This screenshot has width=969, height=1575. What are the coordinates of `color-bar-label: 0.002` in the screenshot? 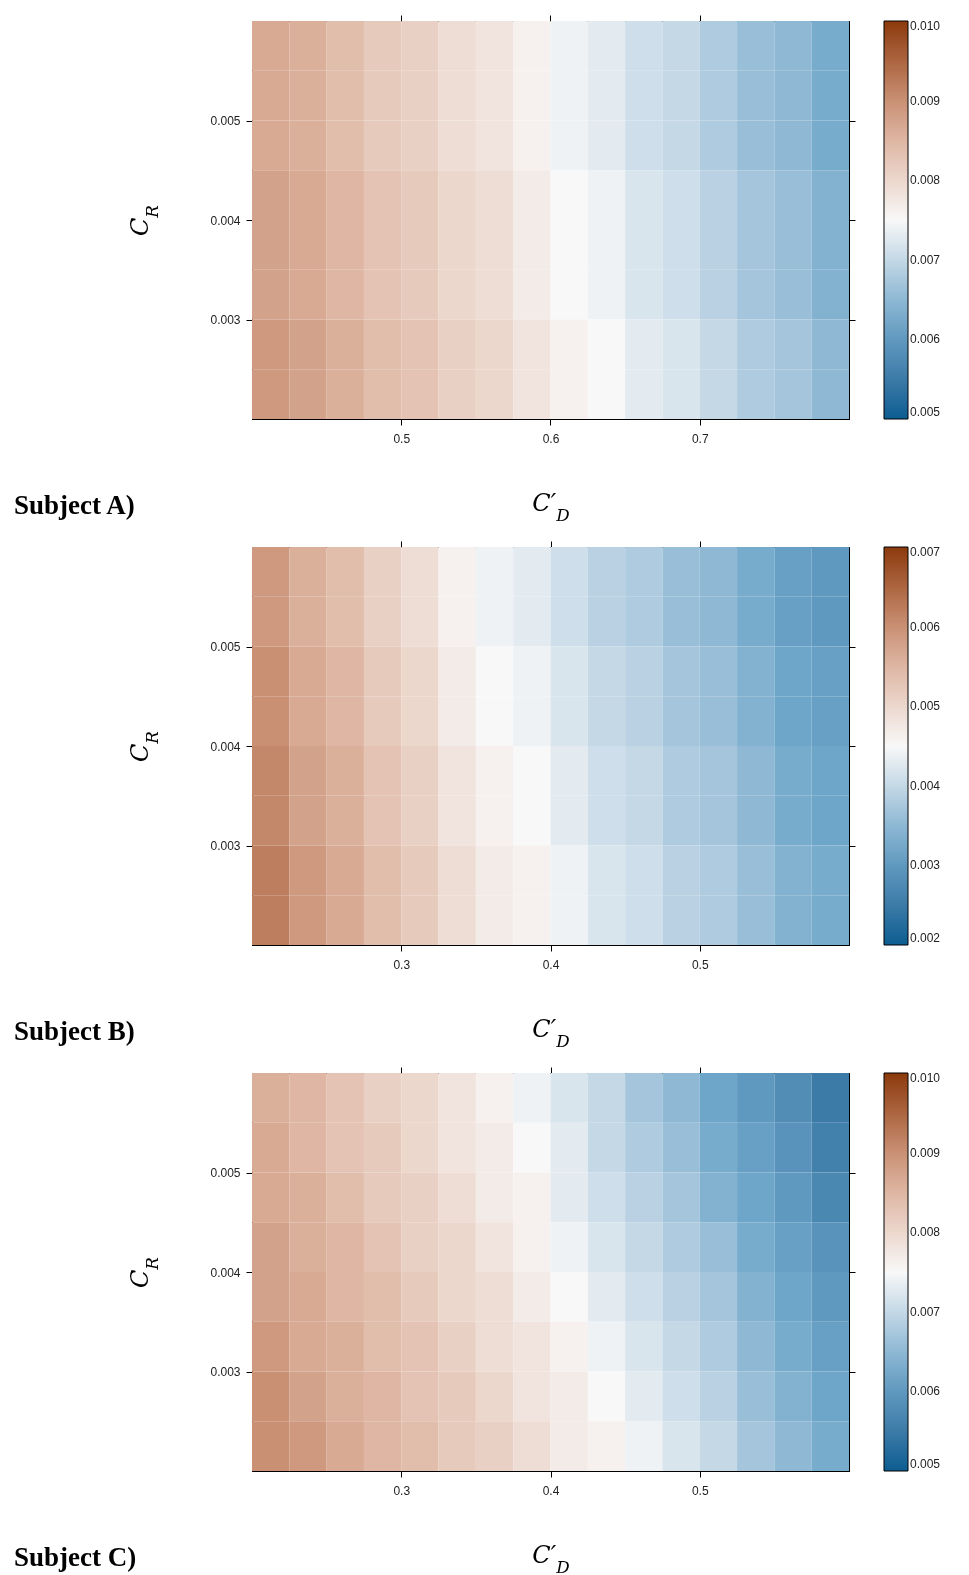 It's located at (925, 938).